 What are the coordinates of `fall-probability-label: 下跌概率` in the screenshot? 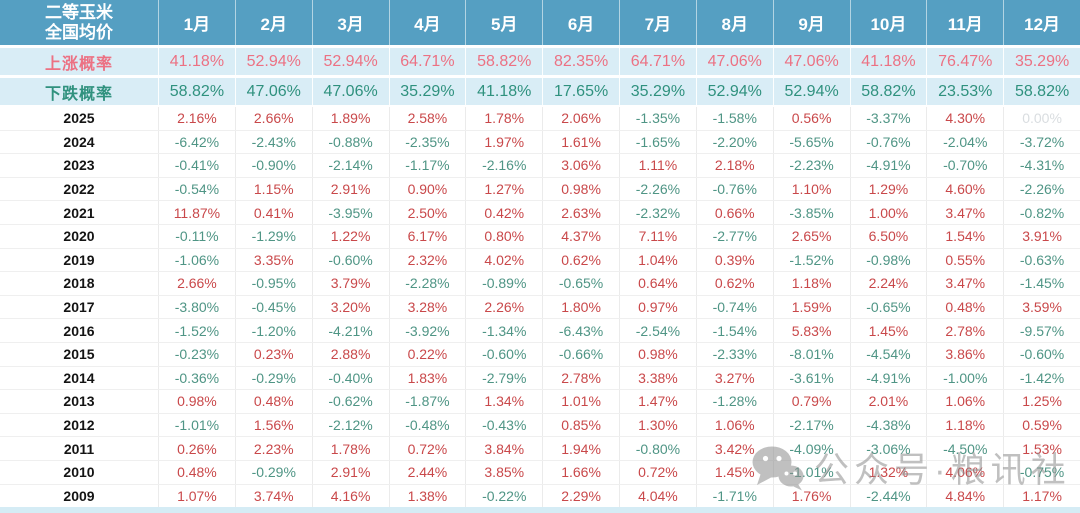 It's located at (78, 94).